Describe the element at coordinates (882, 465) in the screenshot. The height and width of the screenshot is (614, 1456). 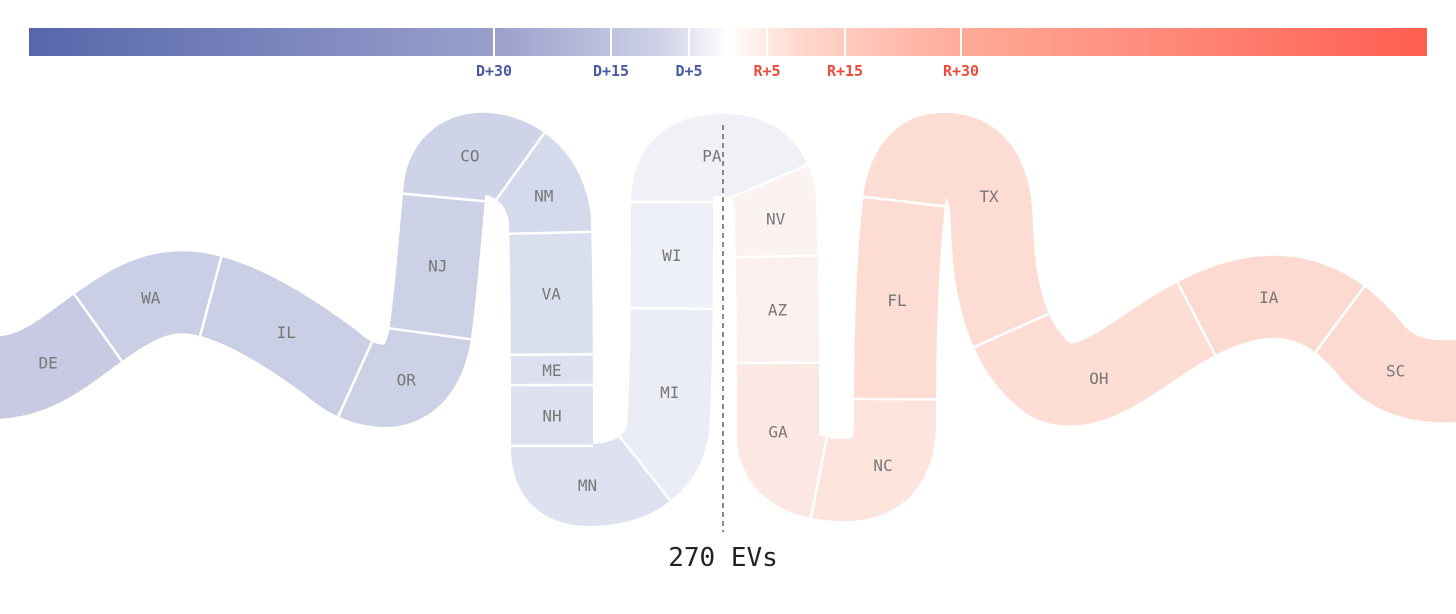
I see `state-label-nc: NC` at that location.